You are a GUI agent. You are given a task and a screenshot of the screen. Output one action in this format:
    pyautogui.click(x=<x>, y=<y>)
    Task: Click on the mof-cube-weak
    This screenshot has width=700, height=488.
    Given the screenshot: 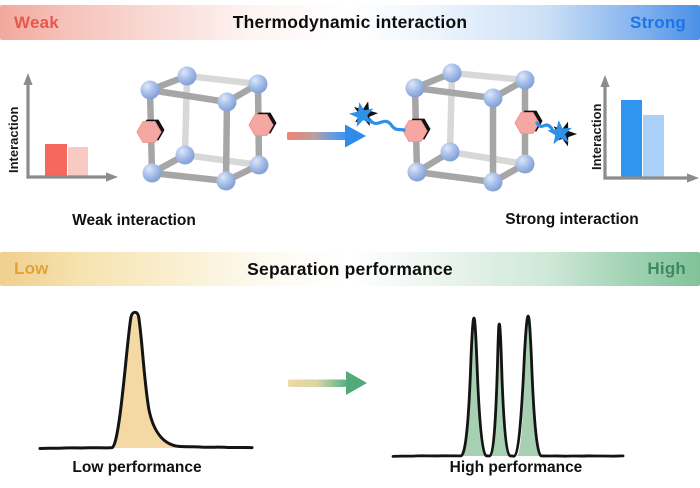 What is the action you would take?
    pyautogui.click(x=206, y=128)
    